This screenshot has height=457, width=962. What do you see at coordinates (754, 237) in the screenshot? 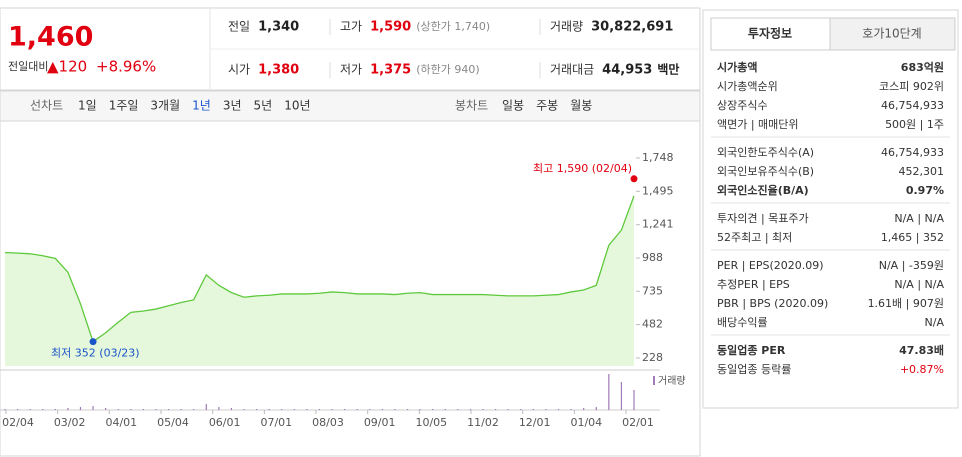
I see `side-label: 52주최고 | 최저` at bounding box center [754, 237].